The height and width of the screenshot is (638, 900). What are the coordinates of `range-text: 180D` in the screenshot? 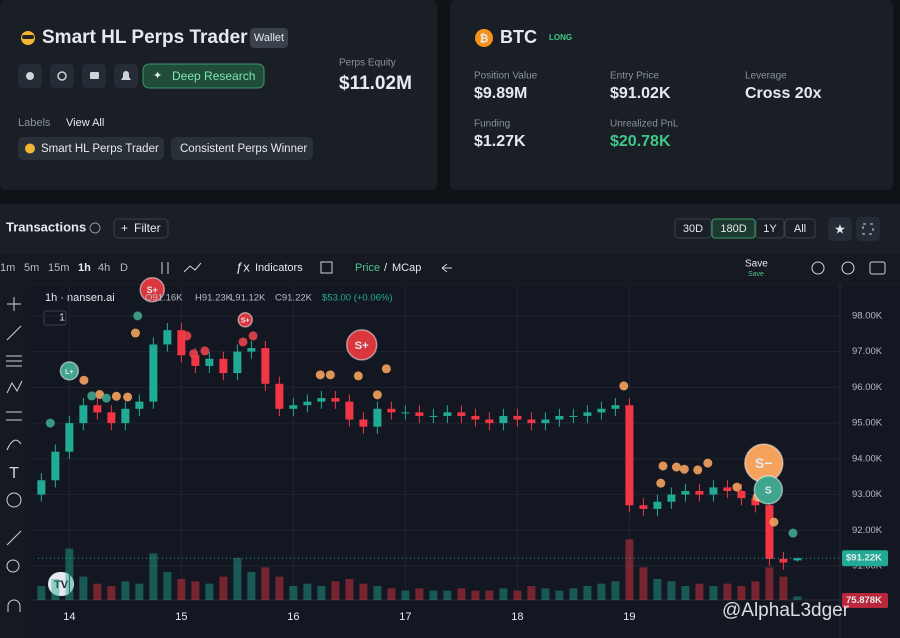 It's located at (733, 229).